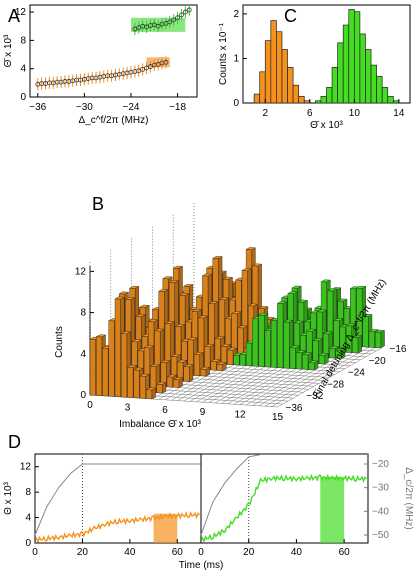 Image resolution: width=415 pixels, height=575 pixels. Describe the element at coordinates (8, 497) in the screenshot. I see `y-axis-label: Θ x 10³` at that location.